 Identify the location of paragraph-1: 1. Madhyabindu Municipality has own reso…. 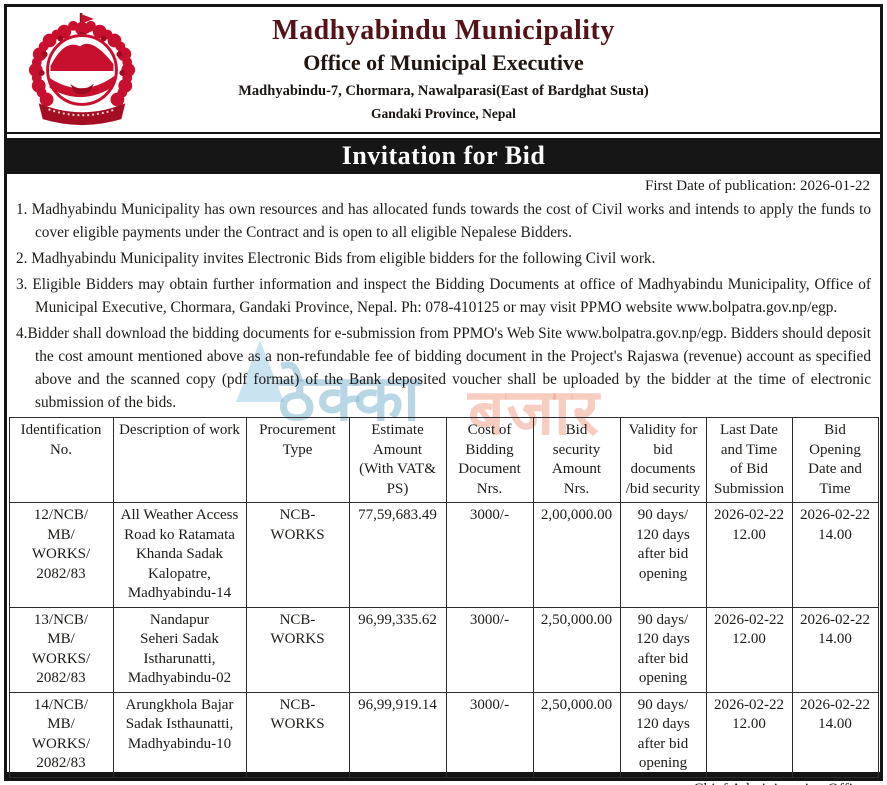
(443, 221).